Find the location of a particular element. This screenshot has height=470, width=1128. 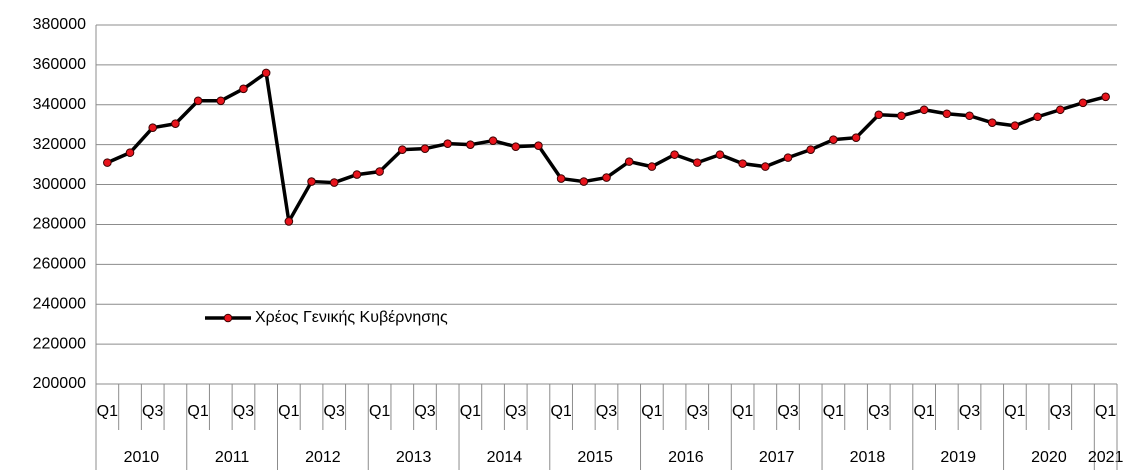

x-group-label: 2013 is located at coordinates (414, 457).